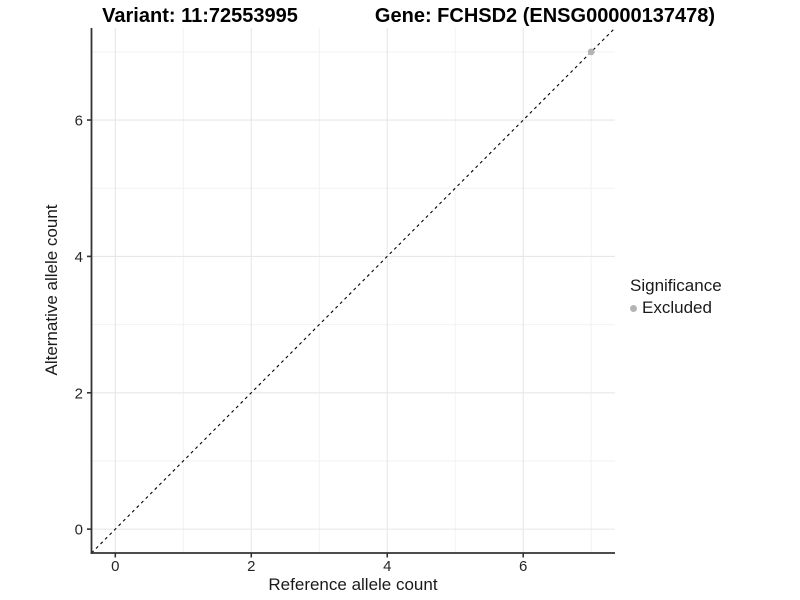  I want to click on excluded-dot-icon, so click(633, 308).